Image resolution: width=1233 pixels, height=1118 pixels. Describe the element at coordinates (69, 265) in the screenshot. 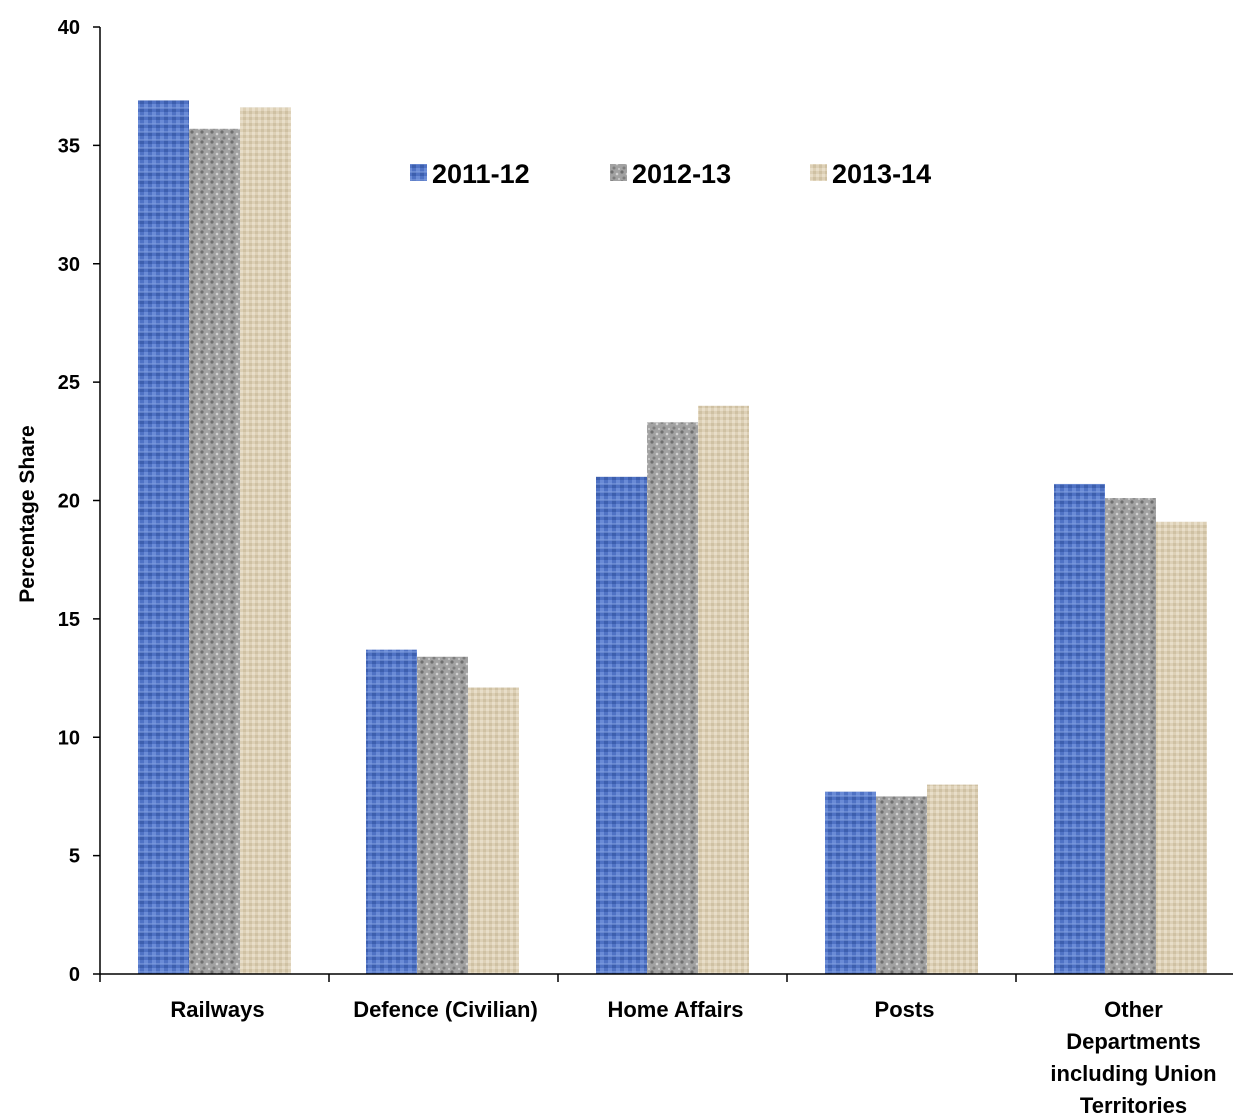

I see `y-tick-label: 30` at that location.